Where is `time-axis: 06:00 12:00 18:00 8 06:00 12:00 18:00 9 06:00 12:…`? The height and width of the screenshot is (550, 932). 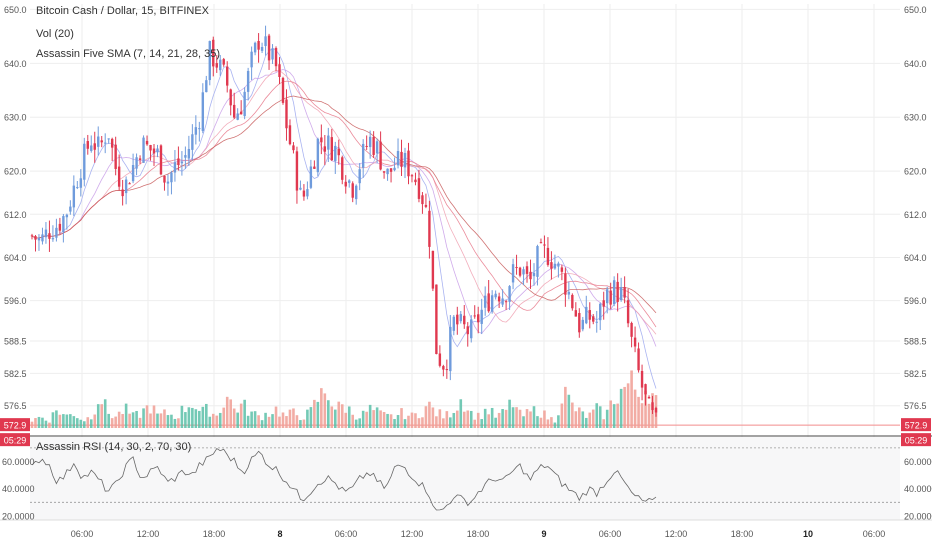
time-axis: 06:00 12:00 18:00 8 06:00 12:00 18:00 9 06:00 12:… is located at coordinates (478, 534).